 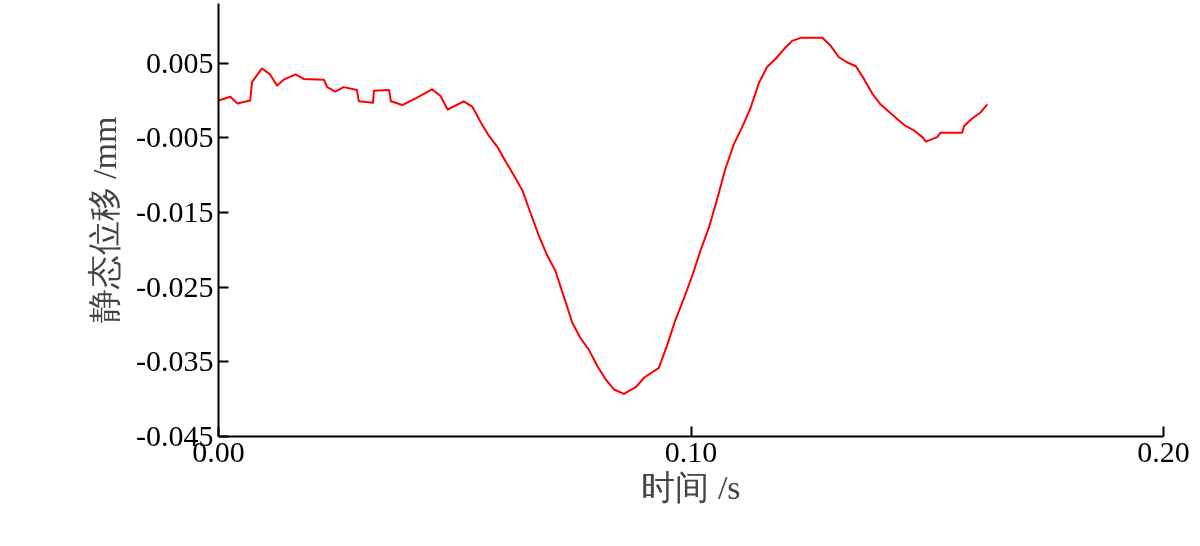 What do you see at coordinates (180, 62) in the screenshot?
I see `y-tick-label: 0.005` at bounding box center [180, 62].